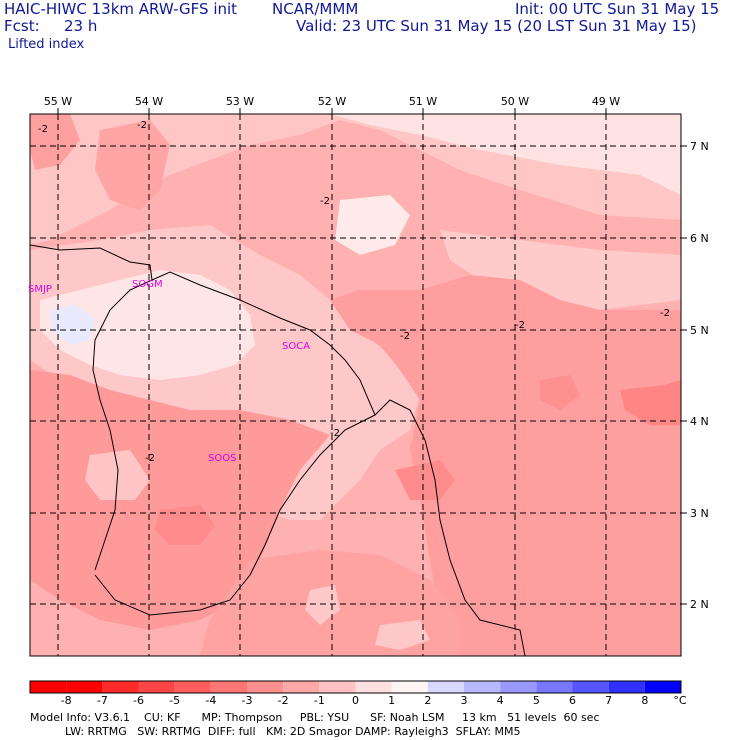 The height and width of the screenshot is (740, 740). What do you see at coordinates (427, 700) in the screenshot?
I see `colorbar-tick-label: 2` at bounding box center [427, 700].